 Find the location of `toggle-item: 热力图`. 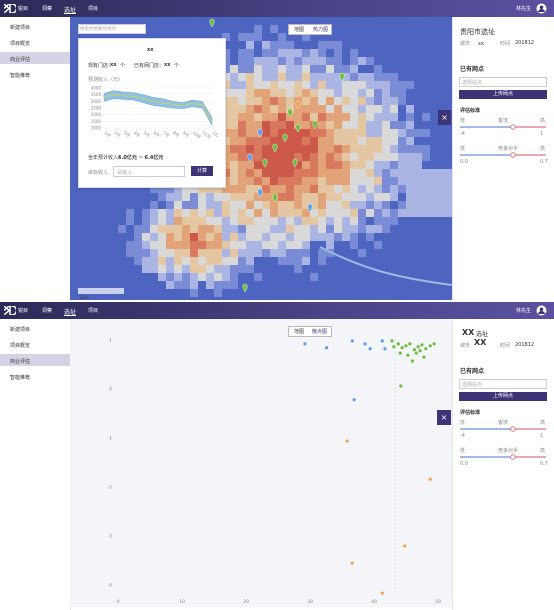

toggle-item: 热力图 is located at coordinates (321, 30).